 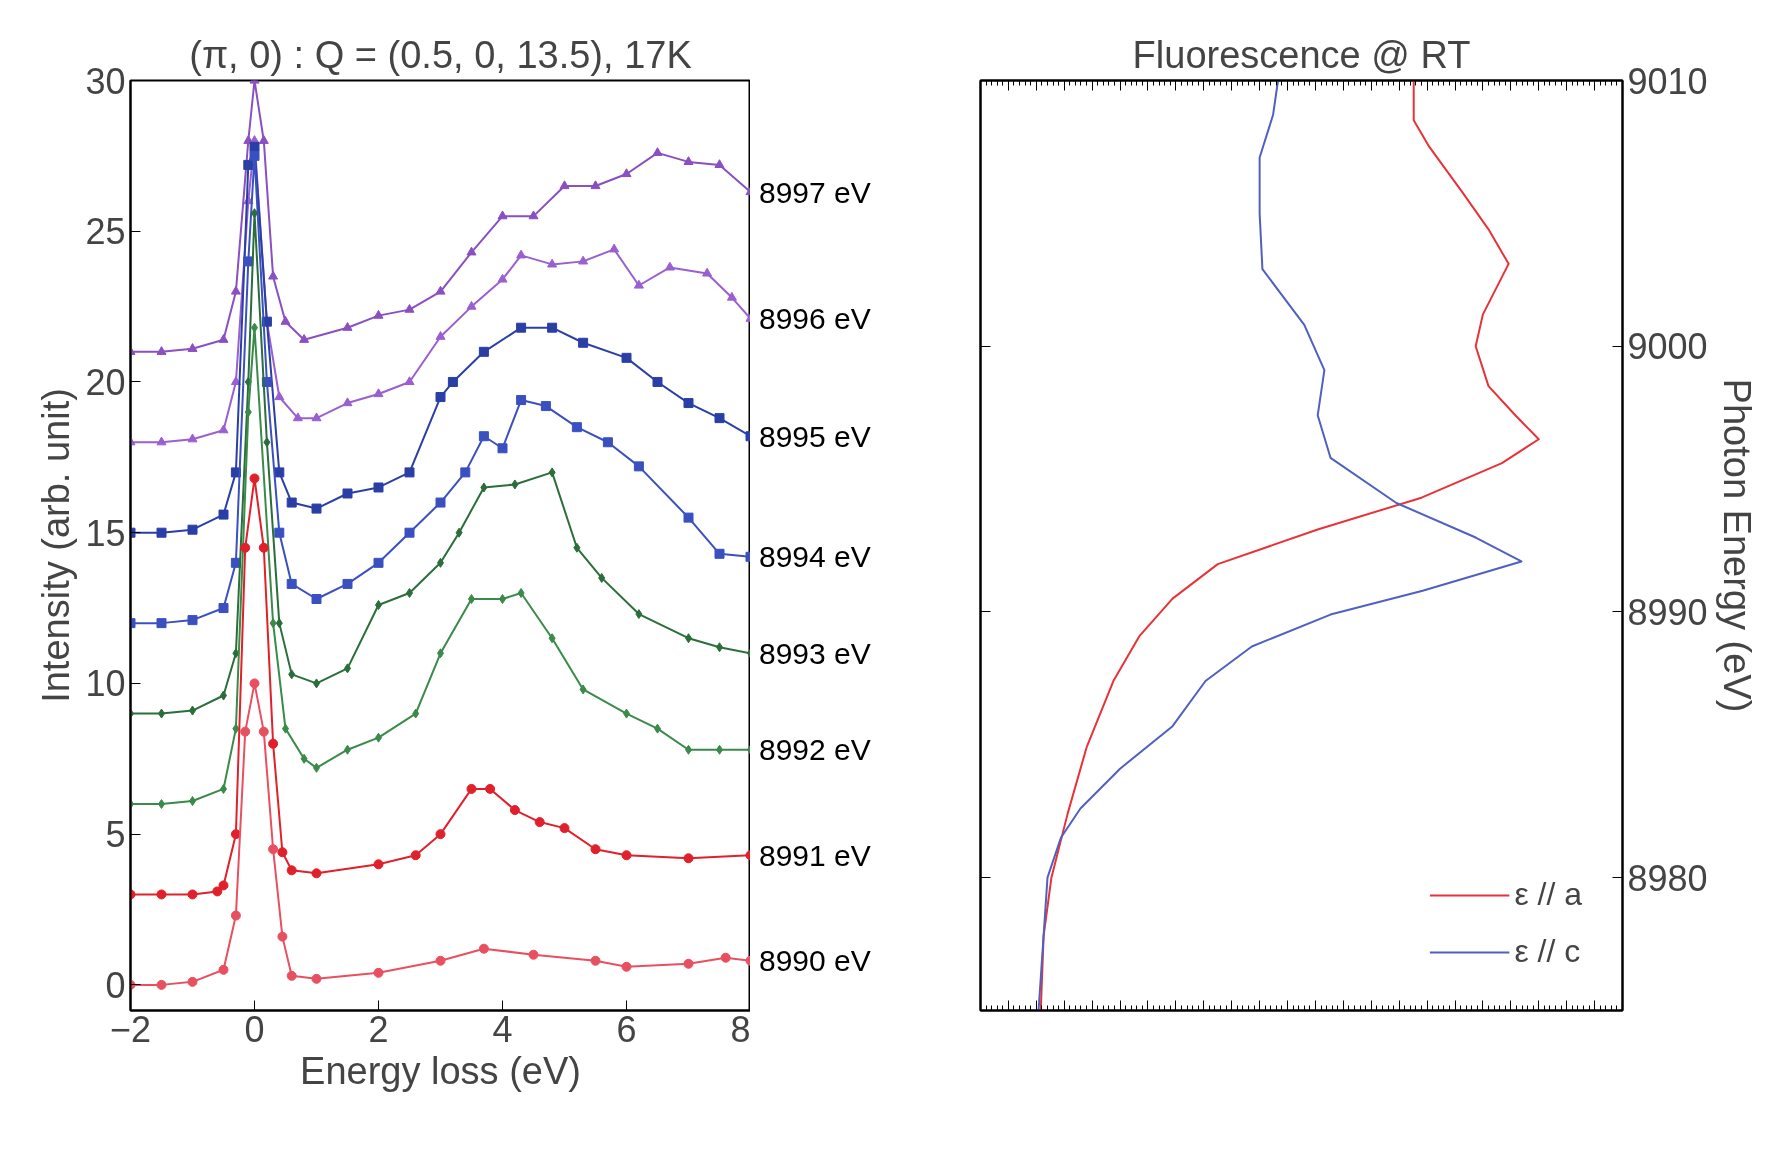 What do you see at coordinates (815, 653) in the screenshot?
I see `series-label: 8993 eV` at bounding box center [815, 653].